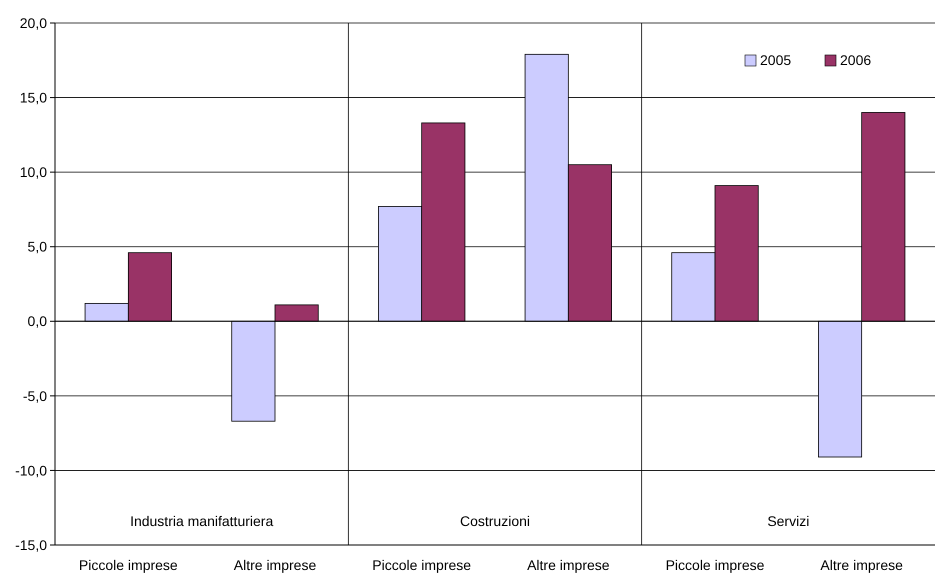 This screenshot has height=577, width=937. Describe the element at coordinates (34, 22) in the screenshot. I see `y-tick-label: 20,0` at that location.